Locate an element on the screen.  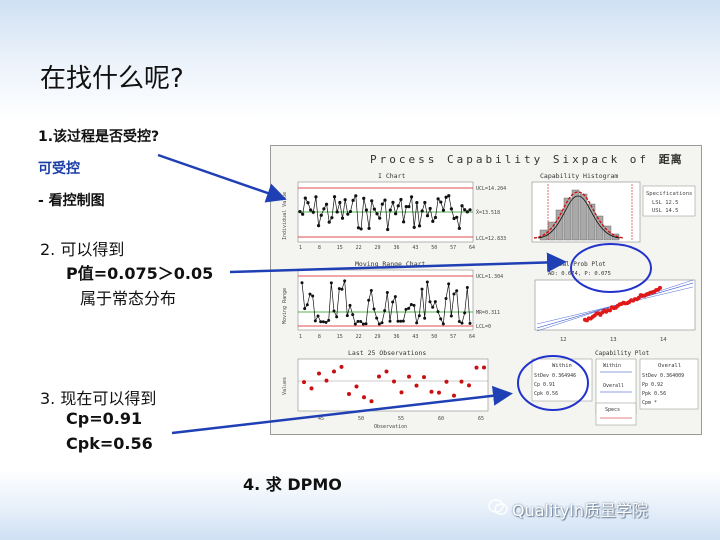
ichart-xtick: 36 is located at coordinates (396, 248).